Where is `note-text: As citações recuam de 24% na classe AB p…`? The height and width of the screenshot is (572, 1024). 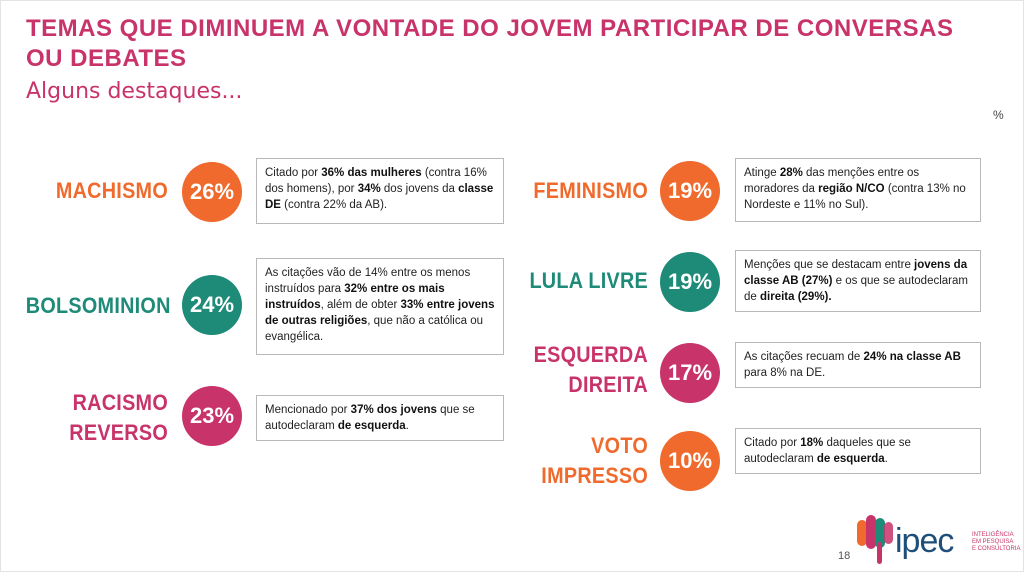
note-text: As citações recuam de 24% na classe AB p… is located at coordinates (852, 365).